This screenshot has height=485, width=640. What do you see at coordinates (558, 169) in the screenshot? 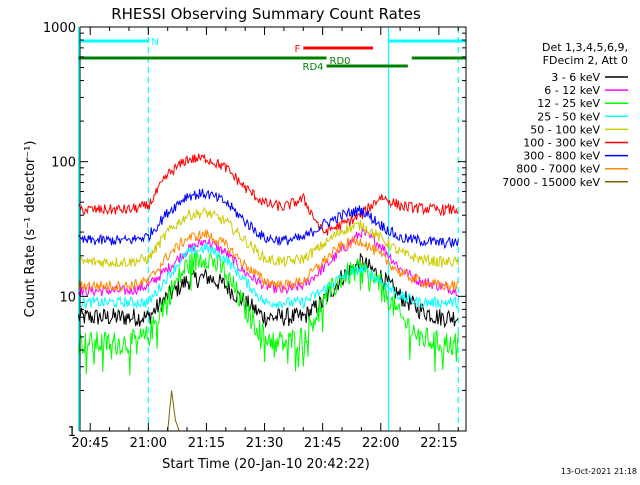
I see `legend-label-7: 800 - 7000 keV` at bounding box center [558, 169].